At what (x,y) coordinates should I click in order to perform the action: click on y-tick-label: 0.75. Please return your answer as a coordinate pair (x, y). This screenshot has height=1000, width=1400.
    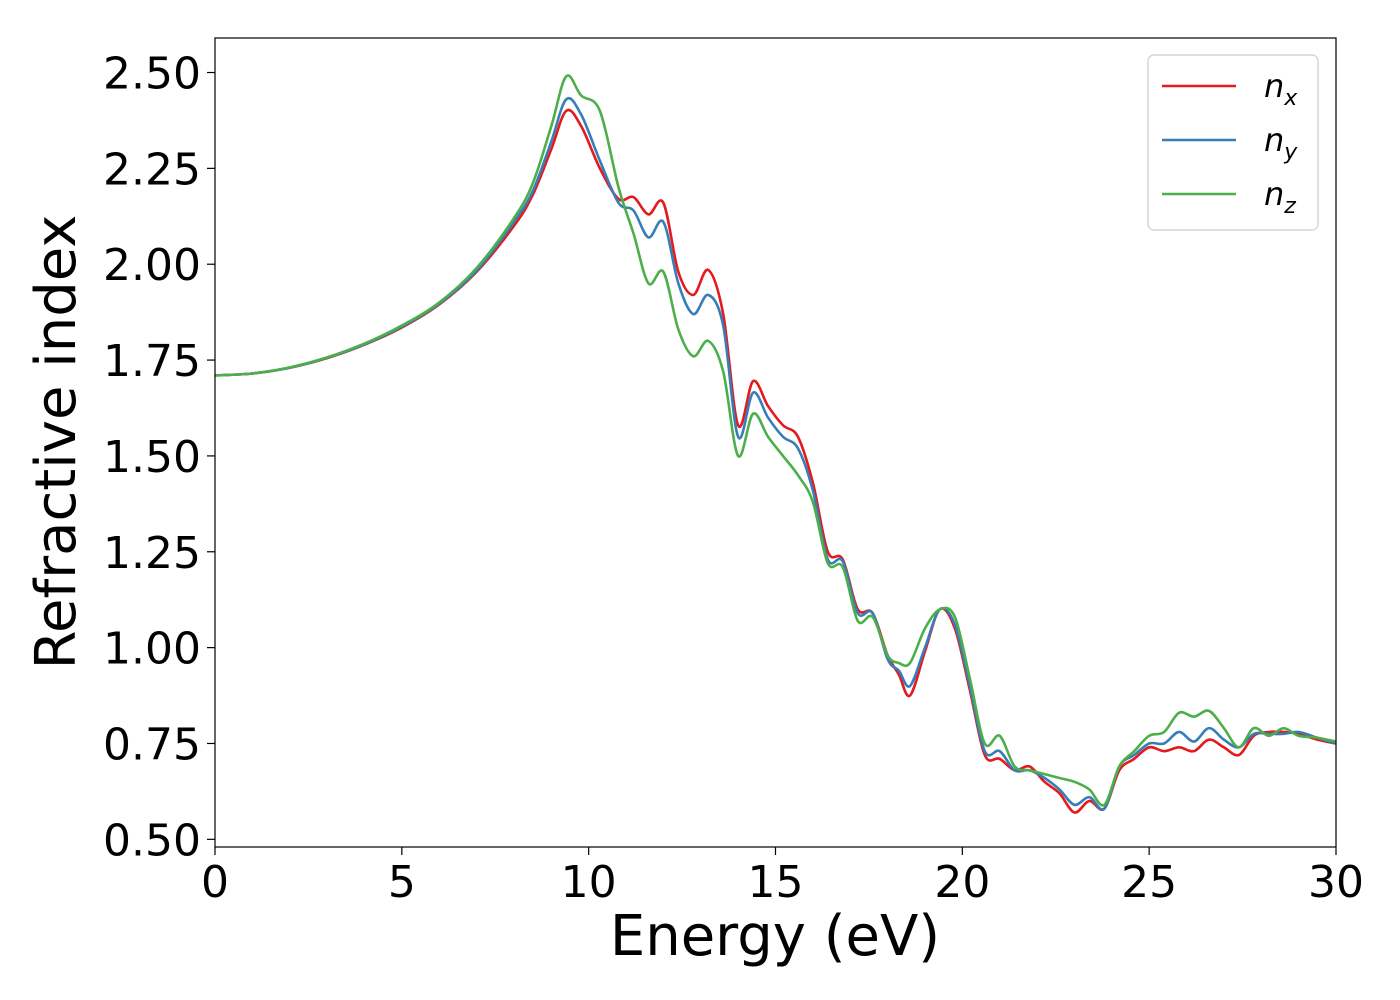
    Looking at the image, I should click on (152, 744).